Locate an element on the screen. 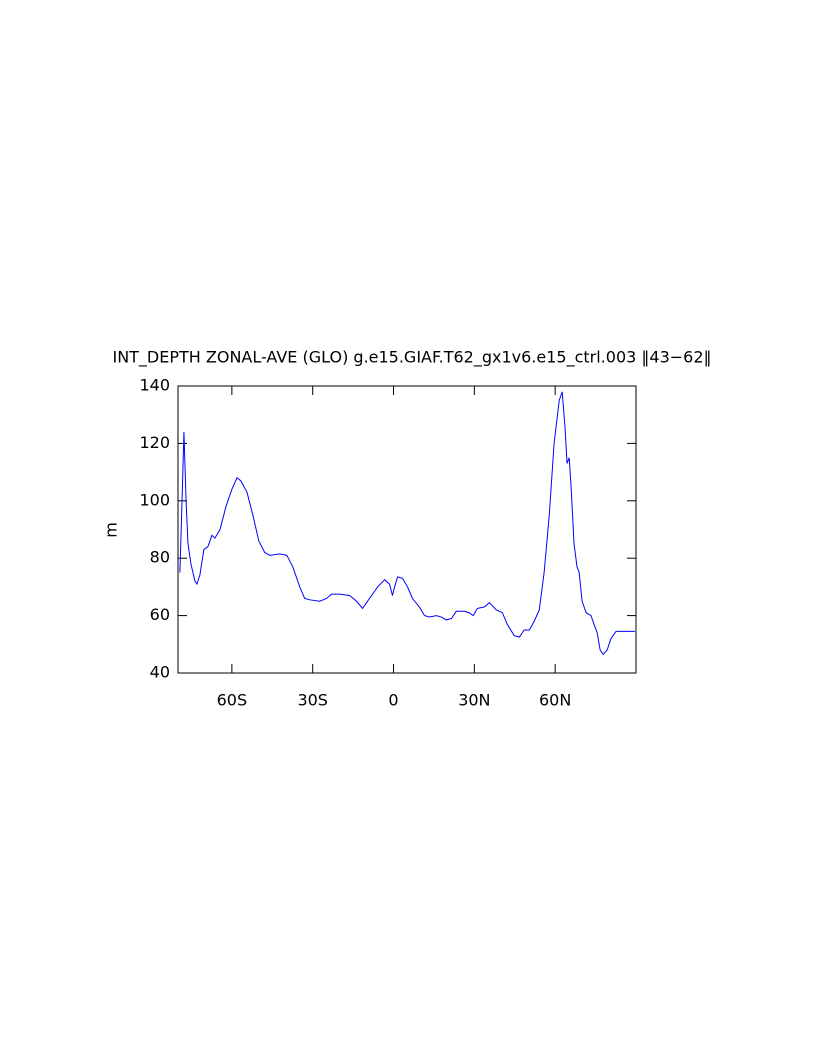 Image resolution: width=818 pixels, height=1059 pixels. data-line is located at coordinates (407, 523).